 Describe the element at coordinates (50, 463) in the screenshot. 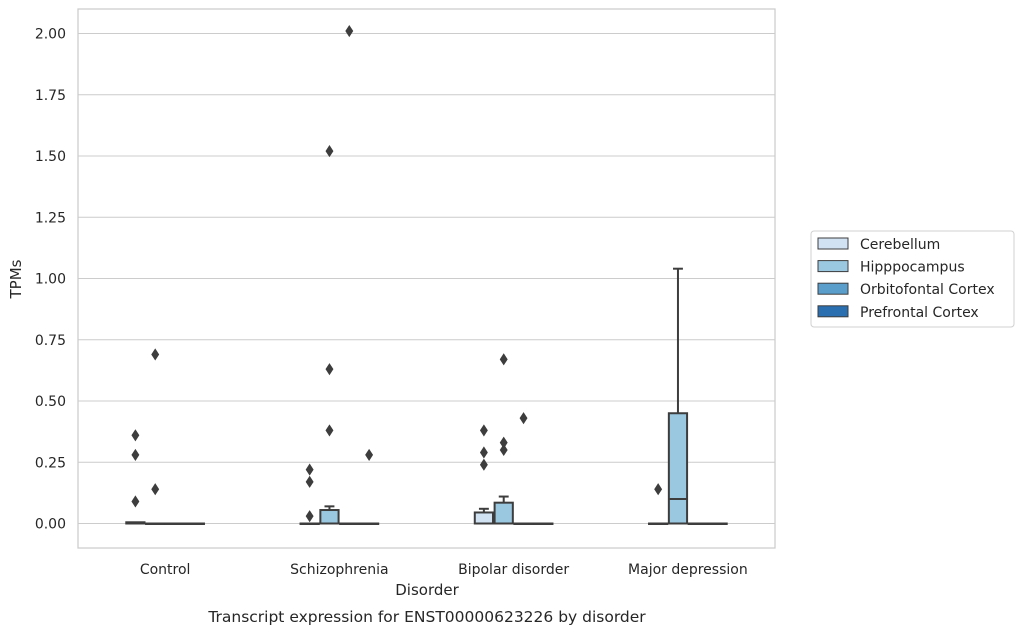

I see `y-tick-label: 0.25` at that location.